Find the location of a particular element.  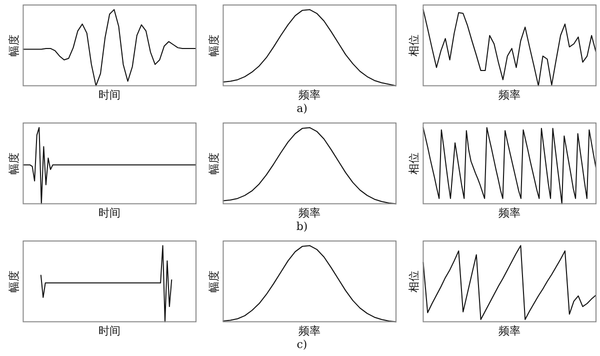

text: b) is located at coordinates (302, 227).